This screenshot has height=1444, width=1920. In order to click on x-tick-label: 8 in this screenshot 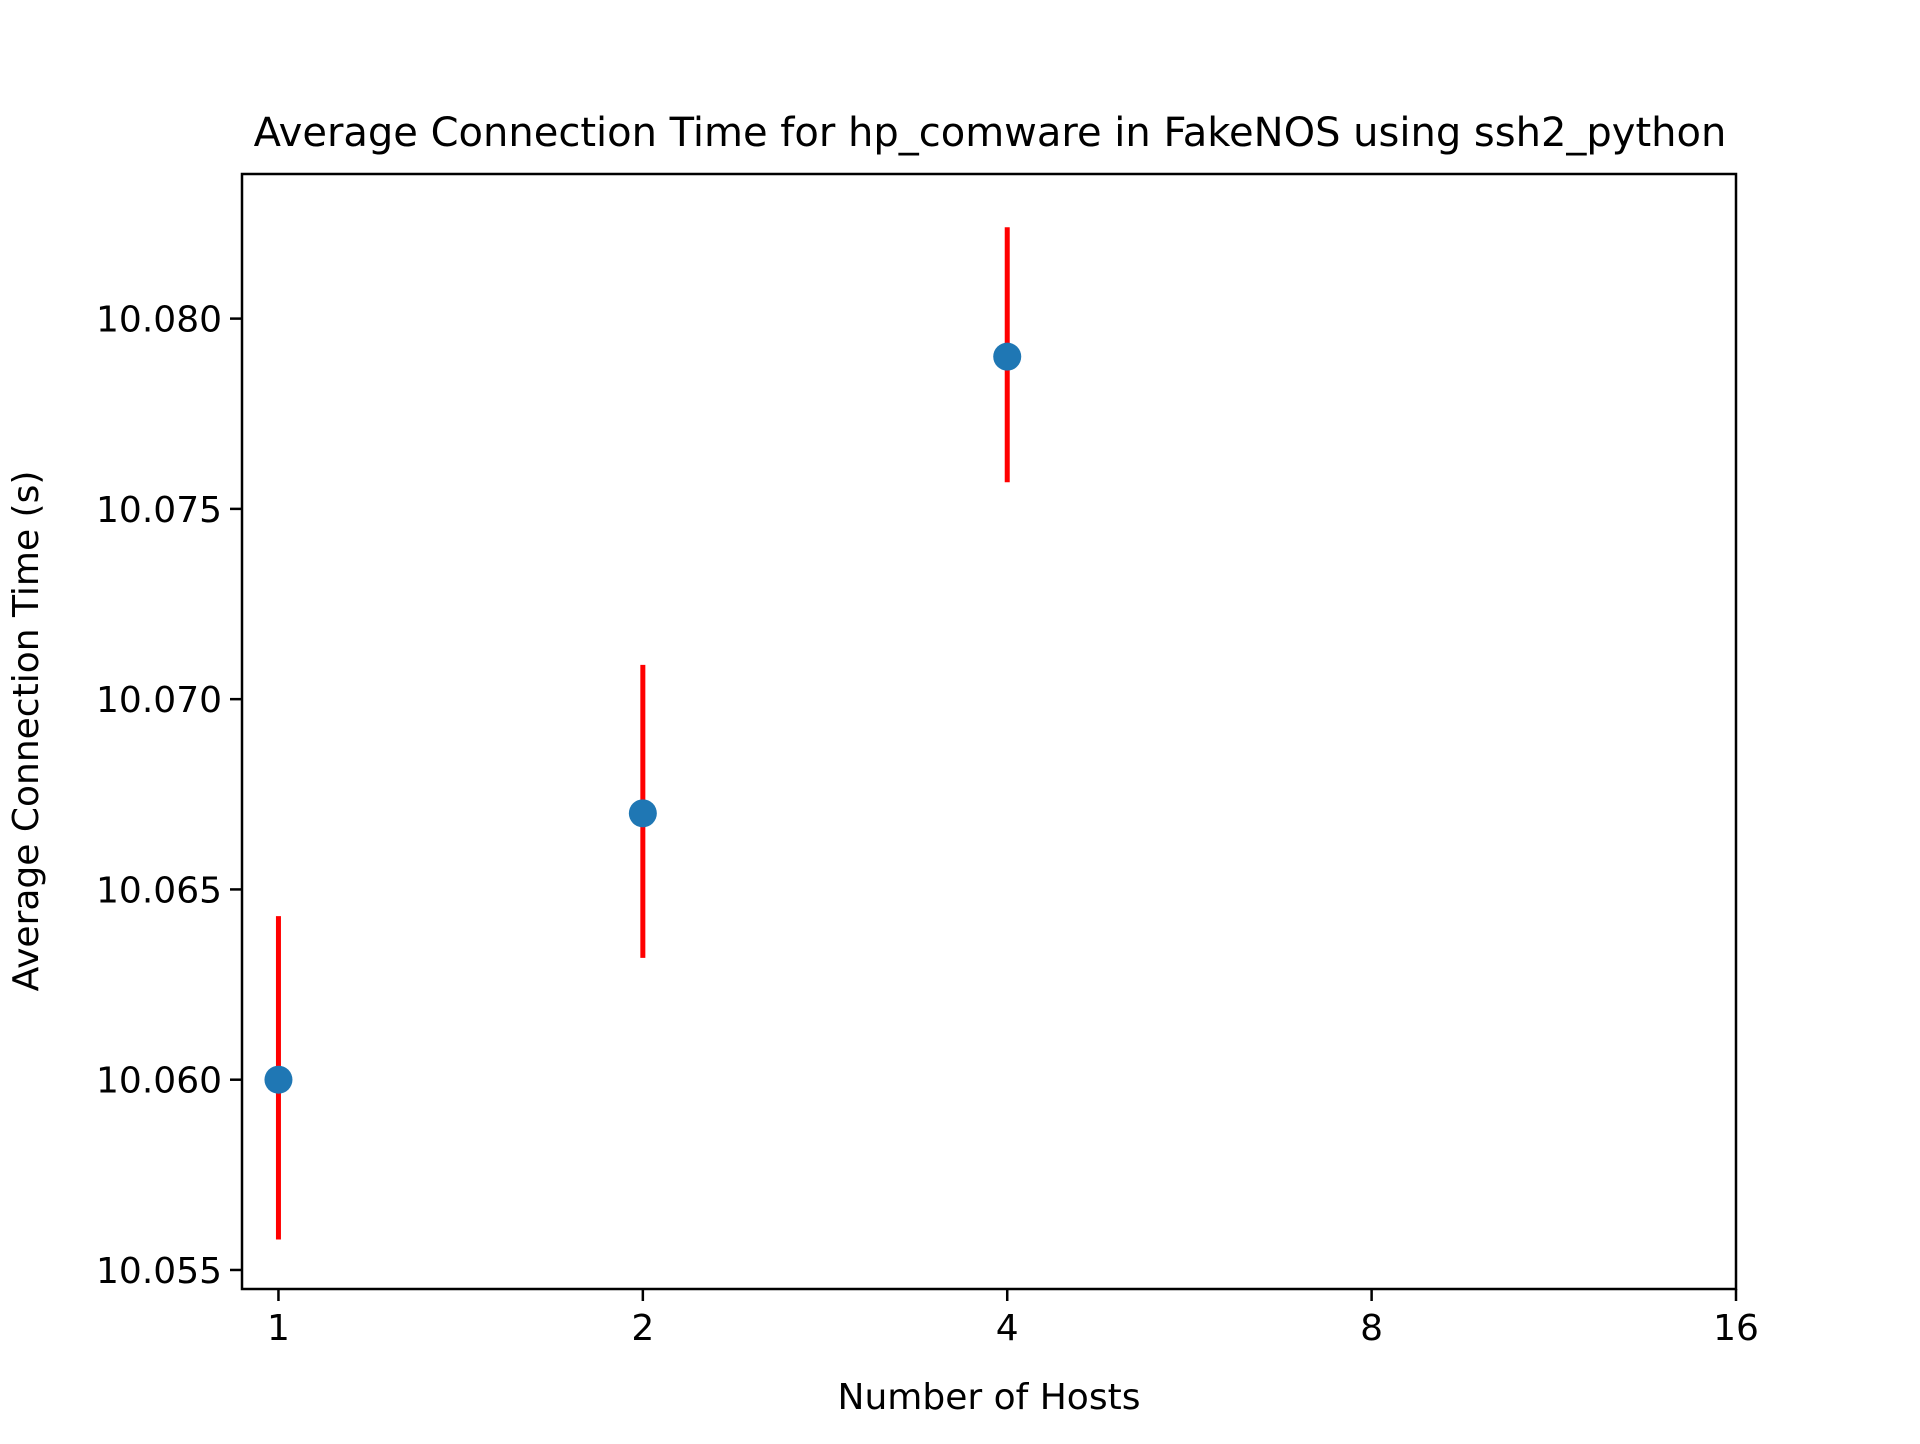, I will do `click(1371, 1328)`.